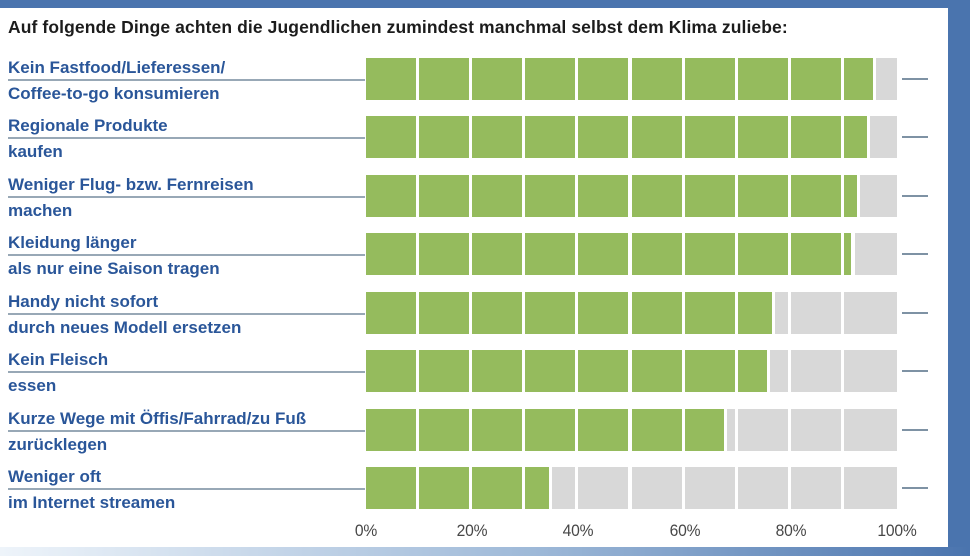 This screenshot has height=560, width=977. I want to click on bottom-border-gradient-bar, so click(485, 551).